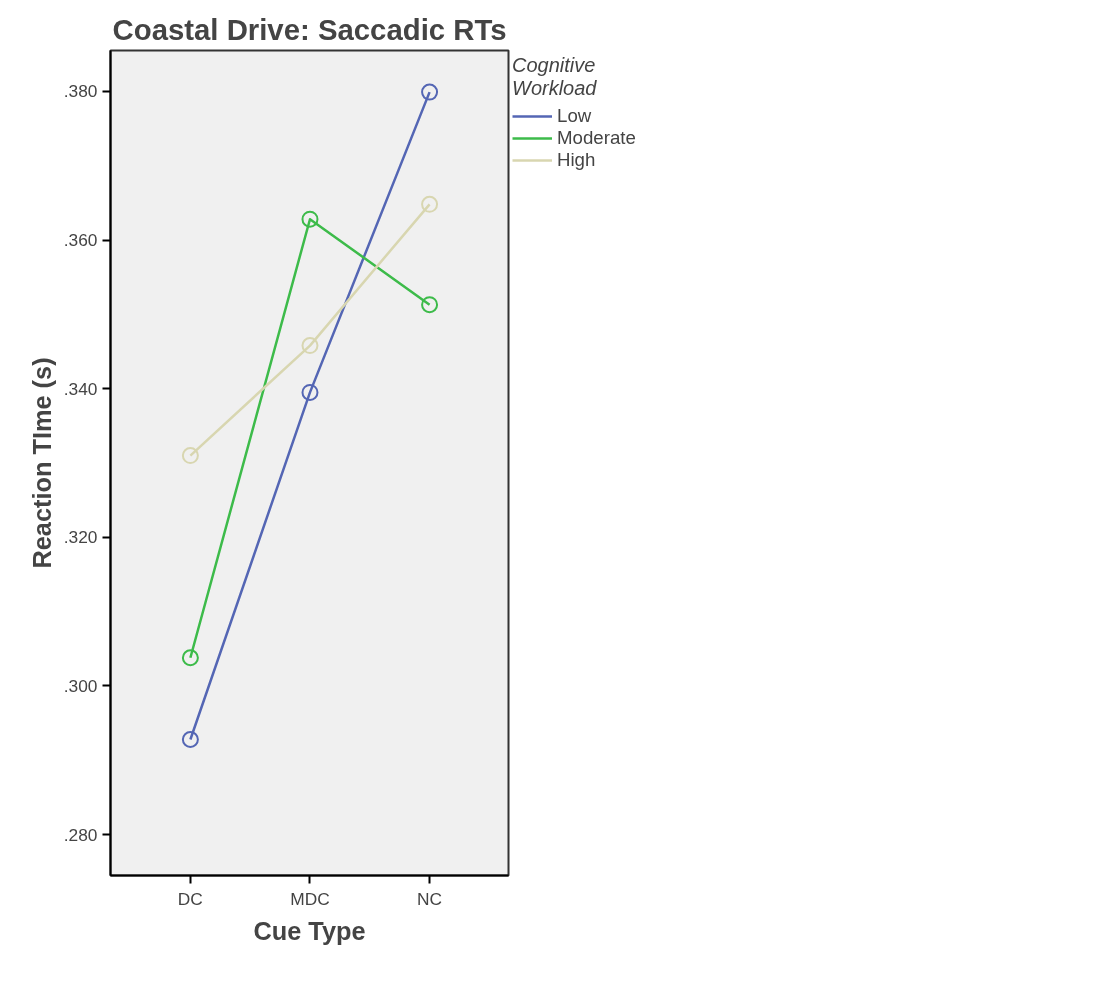  Describe the element at coordinates (576, 160) in the screenshot. I see `legend-label: High` at that location.